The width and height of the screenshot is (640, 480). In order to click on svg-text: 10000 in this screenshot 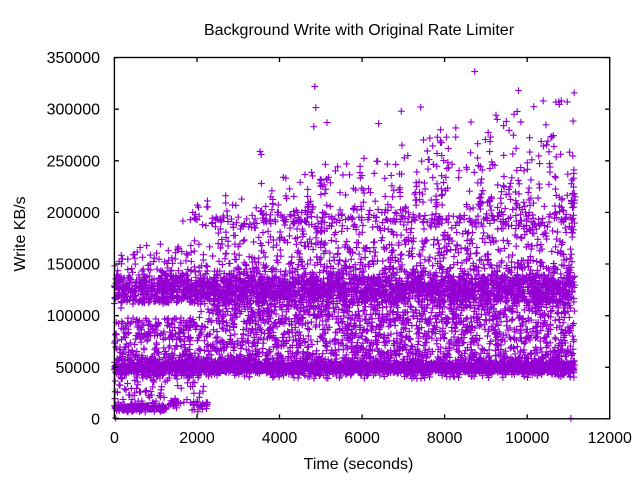, I will do `click(527, 438)`.